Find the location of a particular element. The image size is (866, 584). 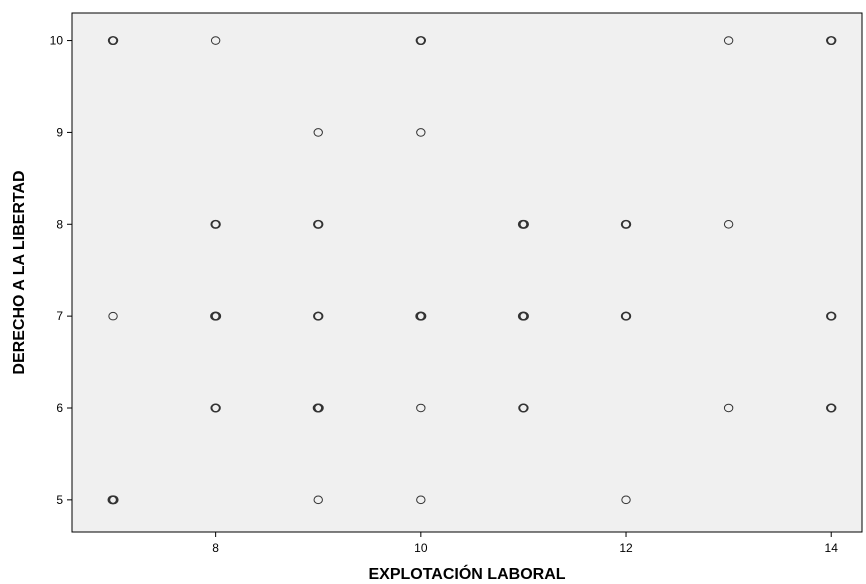

x-axis-title: EXPLOTACIÓN LABORAL is located at coordinates (466, 573).